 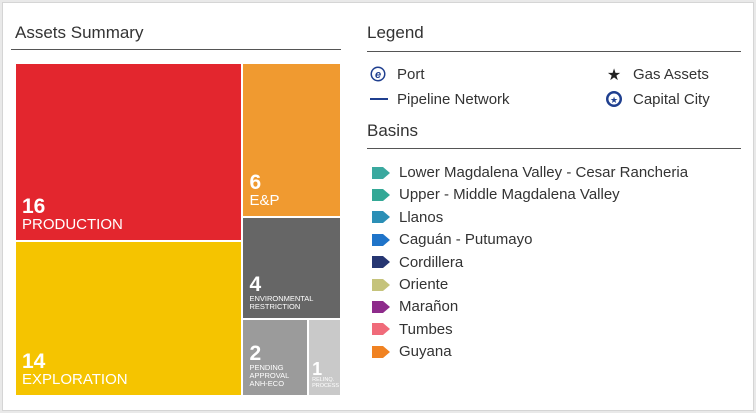 I want to click on basin-label: Guyana, so click(x=425, y=352).